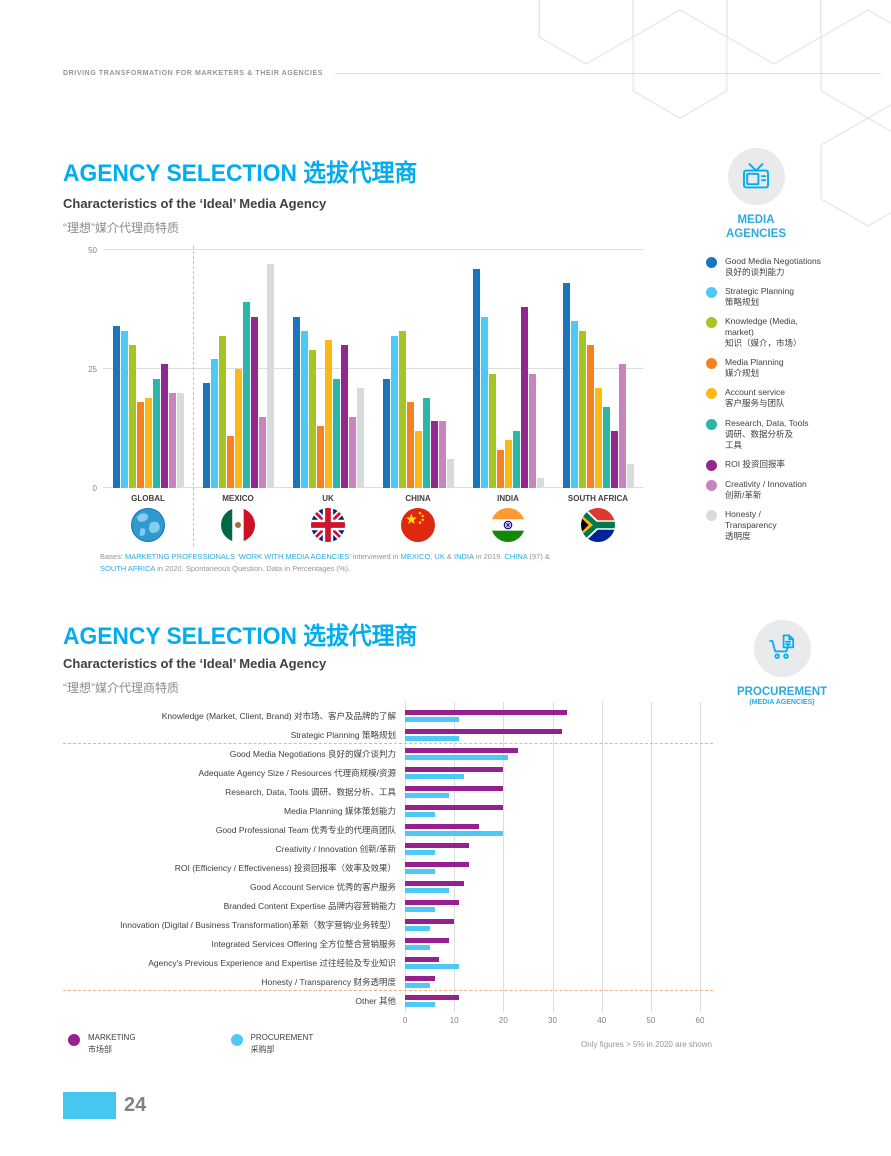 This screenshot has height=1156, width=891. Describe the element at coordinates (388, 810) in the screenshot. I see `chart-row: Media Planning 媒体策划能力` at that location.